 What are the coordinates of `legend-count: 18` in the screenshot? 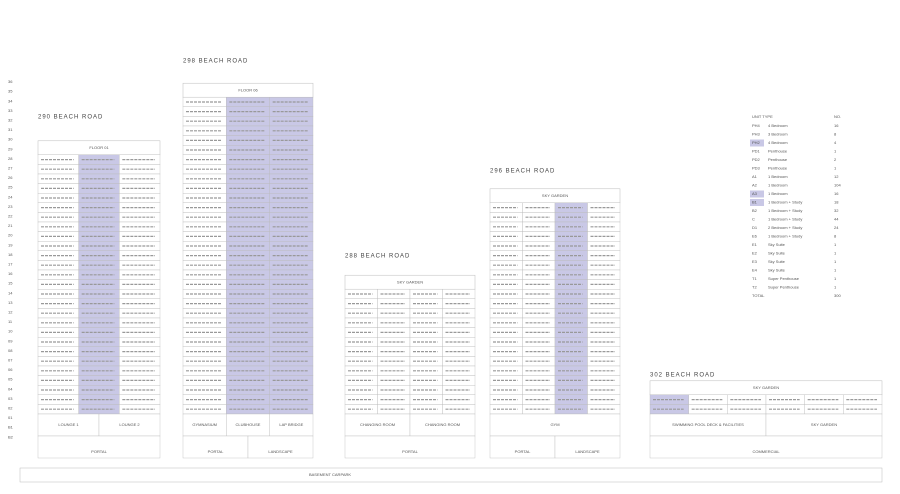 It's located at (836, 202).